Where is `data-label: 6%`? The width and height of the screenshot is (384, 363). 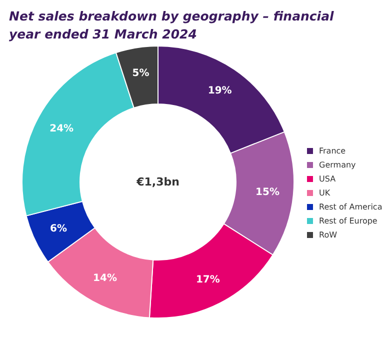 data-label: 6% is located at coordinates (58, 228).